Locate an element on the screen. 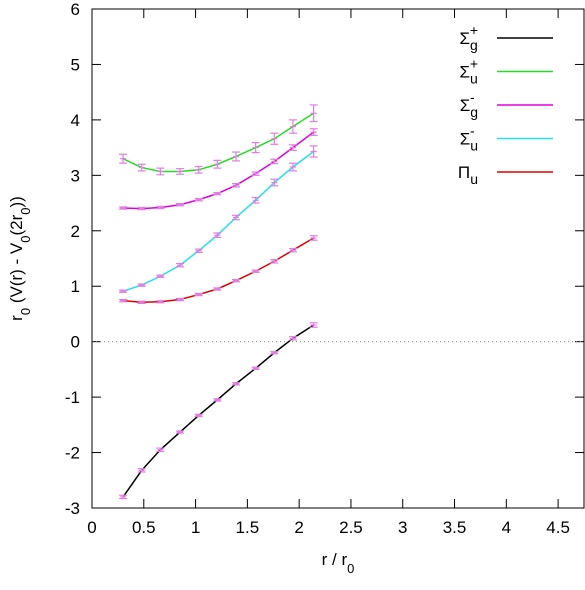  x-tick-label: 4.5 is located at coordinates (558, 527).